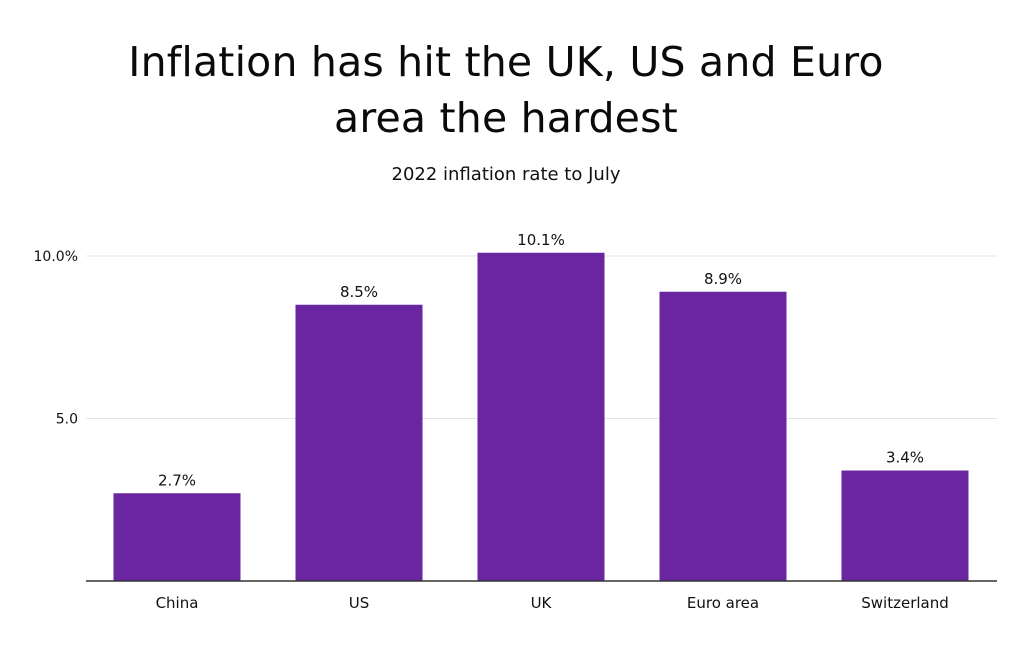 The image size is (1024, 653). Describe the element at coordinates (56, 257) in the screenshot. I see `y-tick-label-1: 10.0%` at that location.